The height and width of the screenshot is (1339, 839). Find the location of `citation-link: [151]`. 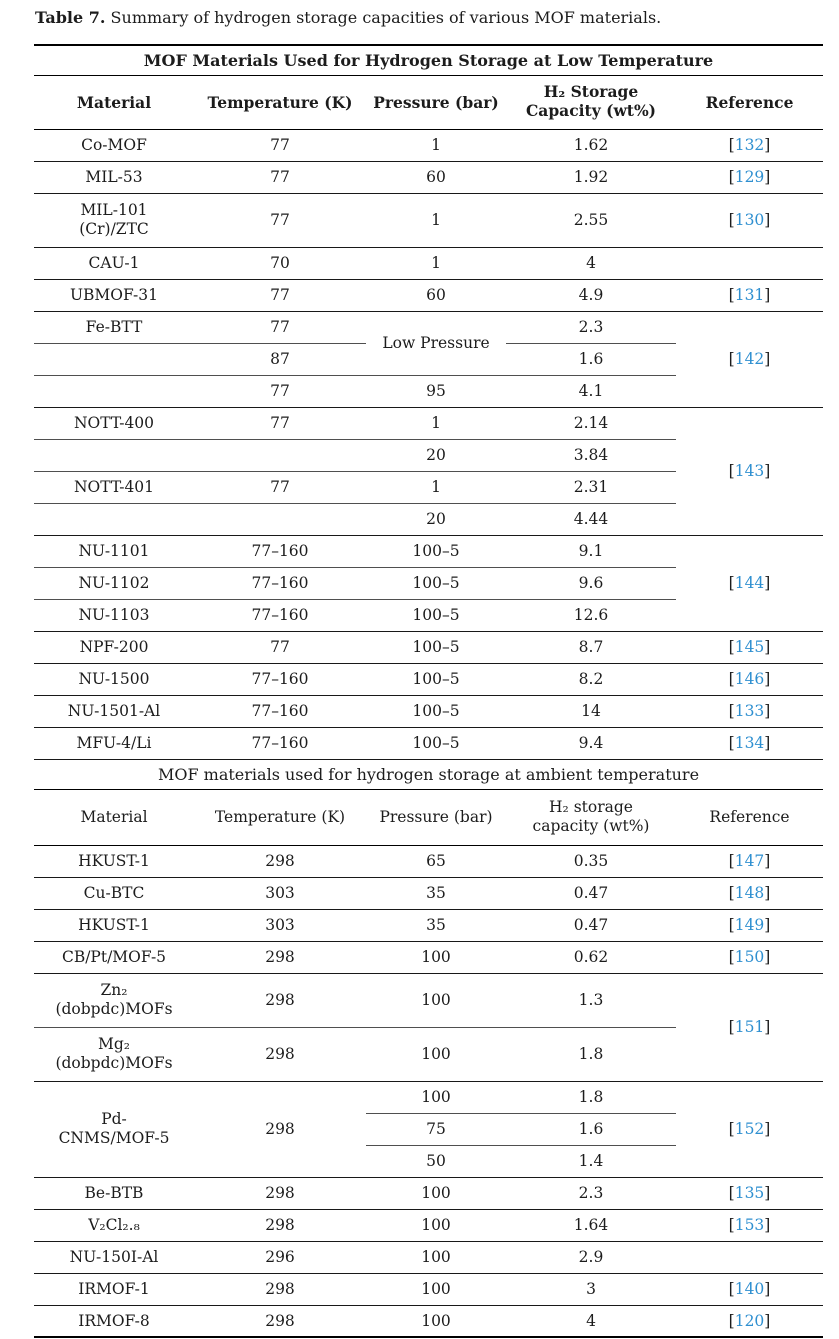

citation-link: [151] is located at coordinates (750, 1027).